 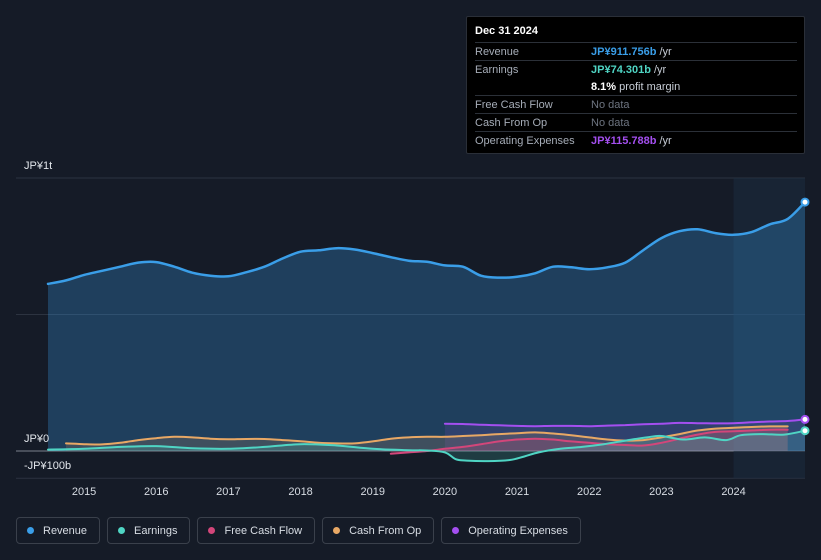 What do you see at coordinates (624, 423) in the screenshot?
I see `line-operating-expenses` at bounding box center [624, 423].